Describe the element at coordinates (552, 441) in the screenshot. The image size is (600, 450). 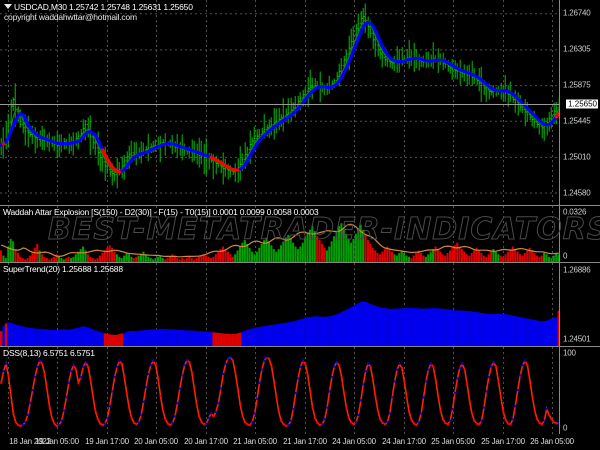
I see `time-axis-label: 26 Jan 05:00` at that location.